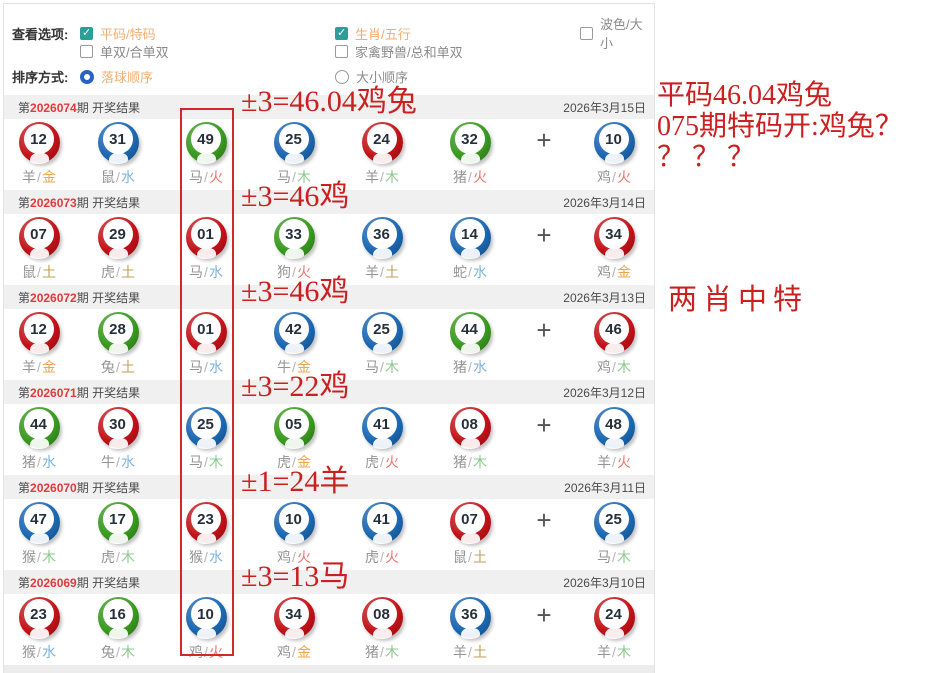  I want to click on zodiac-label: 蛇 / 水, so click(470, 272).